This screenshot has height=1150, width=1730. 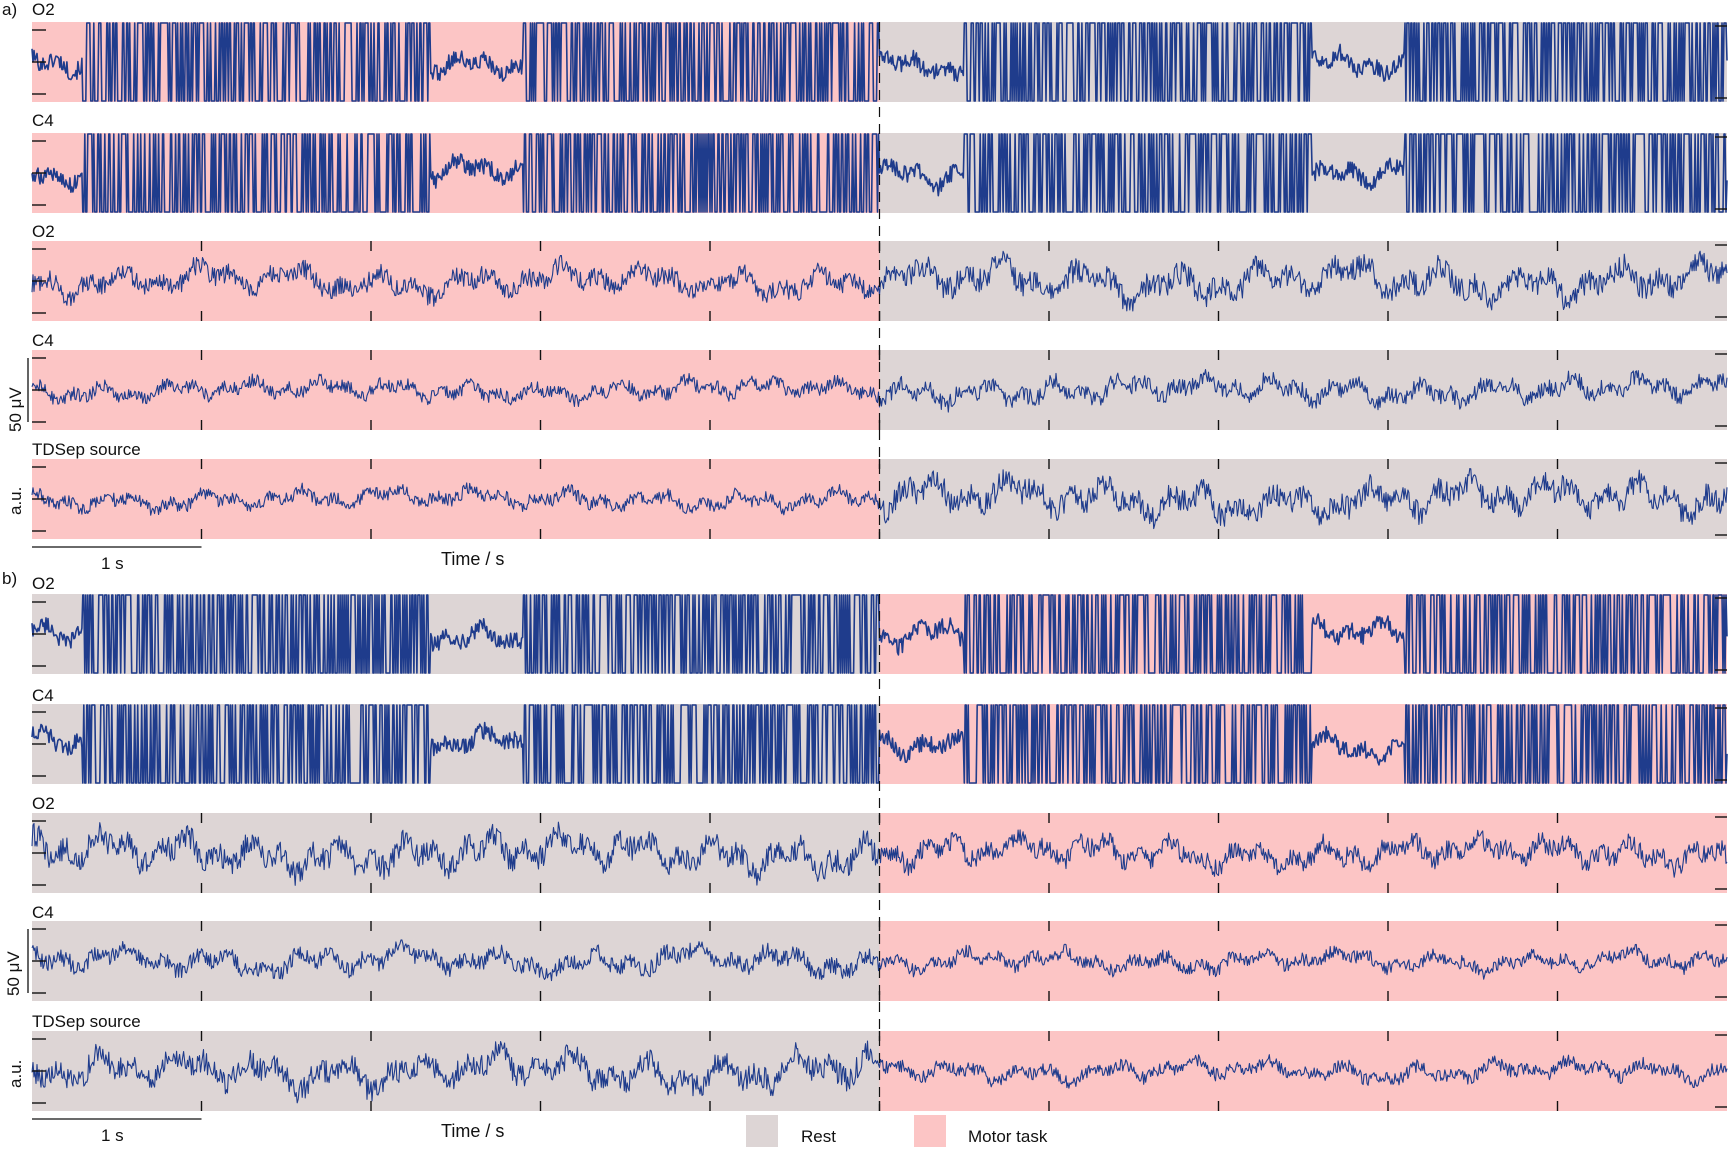 What do you see at coordinates (43, 912) in the screenshot?
I see `panel-b-channel-label-4: C4` at bounding box center [43, 912].